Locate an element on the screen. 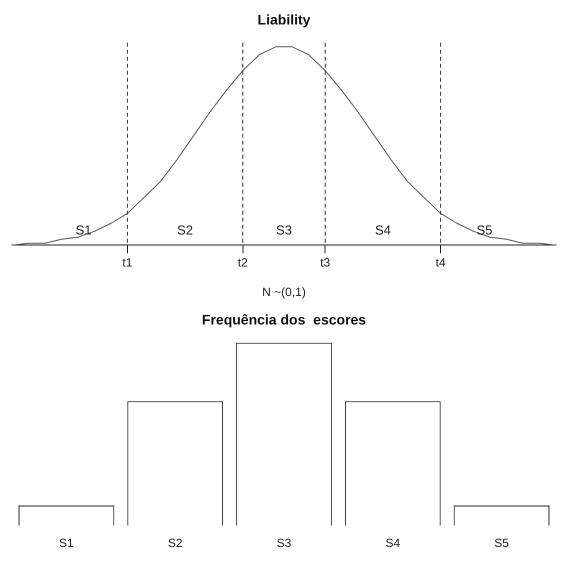 The height and width of the screenshot is (567, 568). x-tick-label: t2 is located at coordinates (243, 263).